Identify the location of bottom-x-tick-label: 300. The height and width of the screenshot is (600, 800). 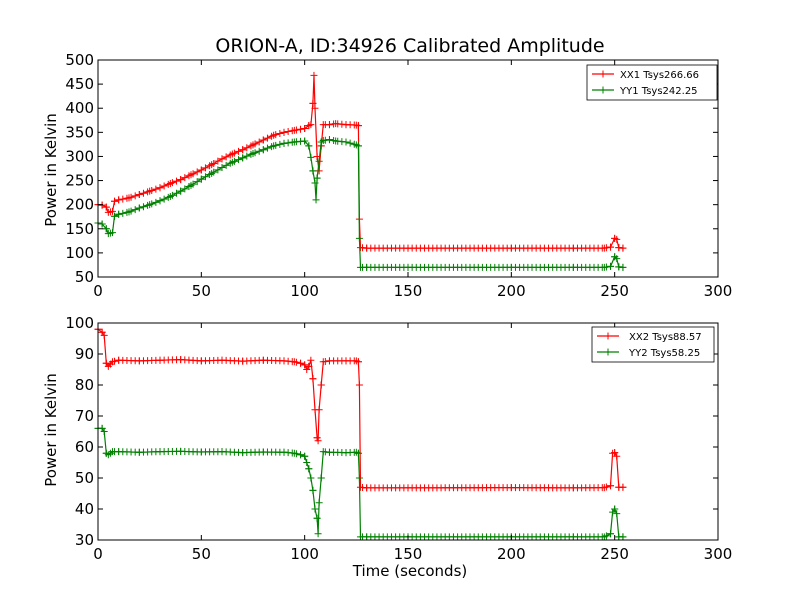
(718, 554).